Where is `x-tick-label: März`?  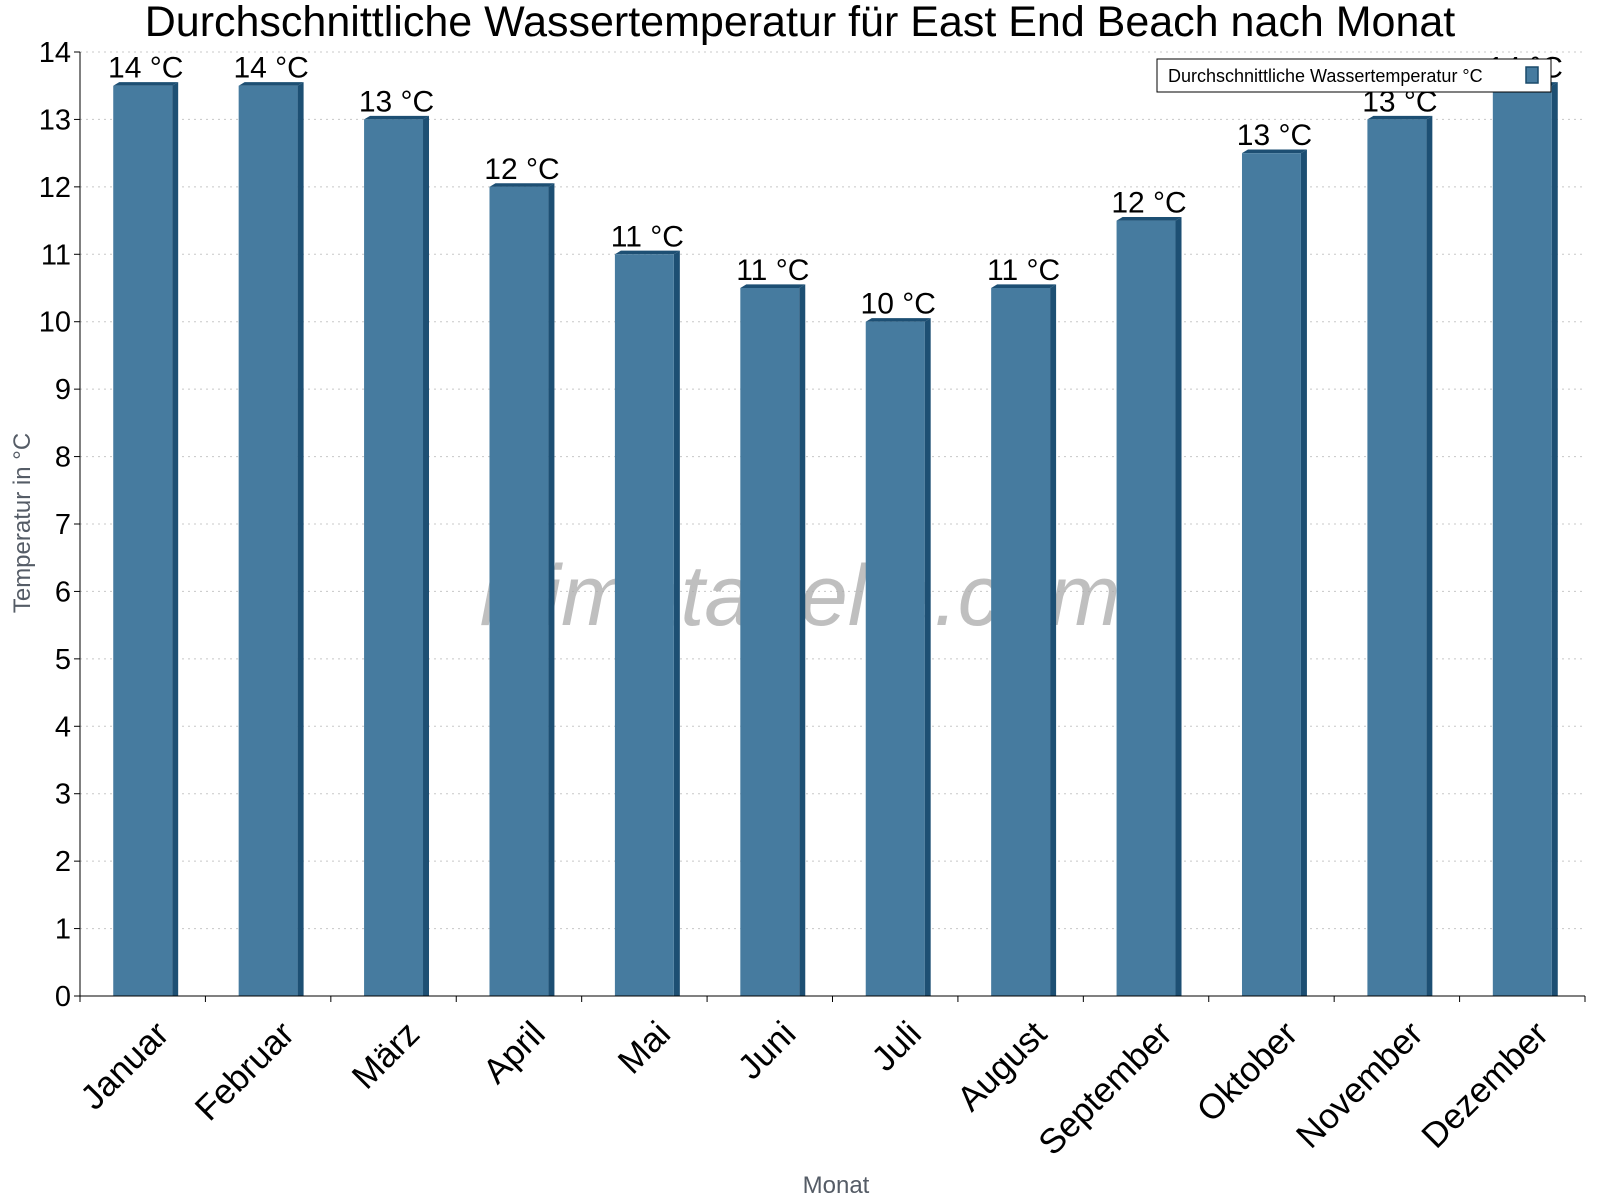
x-tick-label: März is located at coordinates (386, 1055).